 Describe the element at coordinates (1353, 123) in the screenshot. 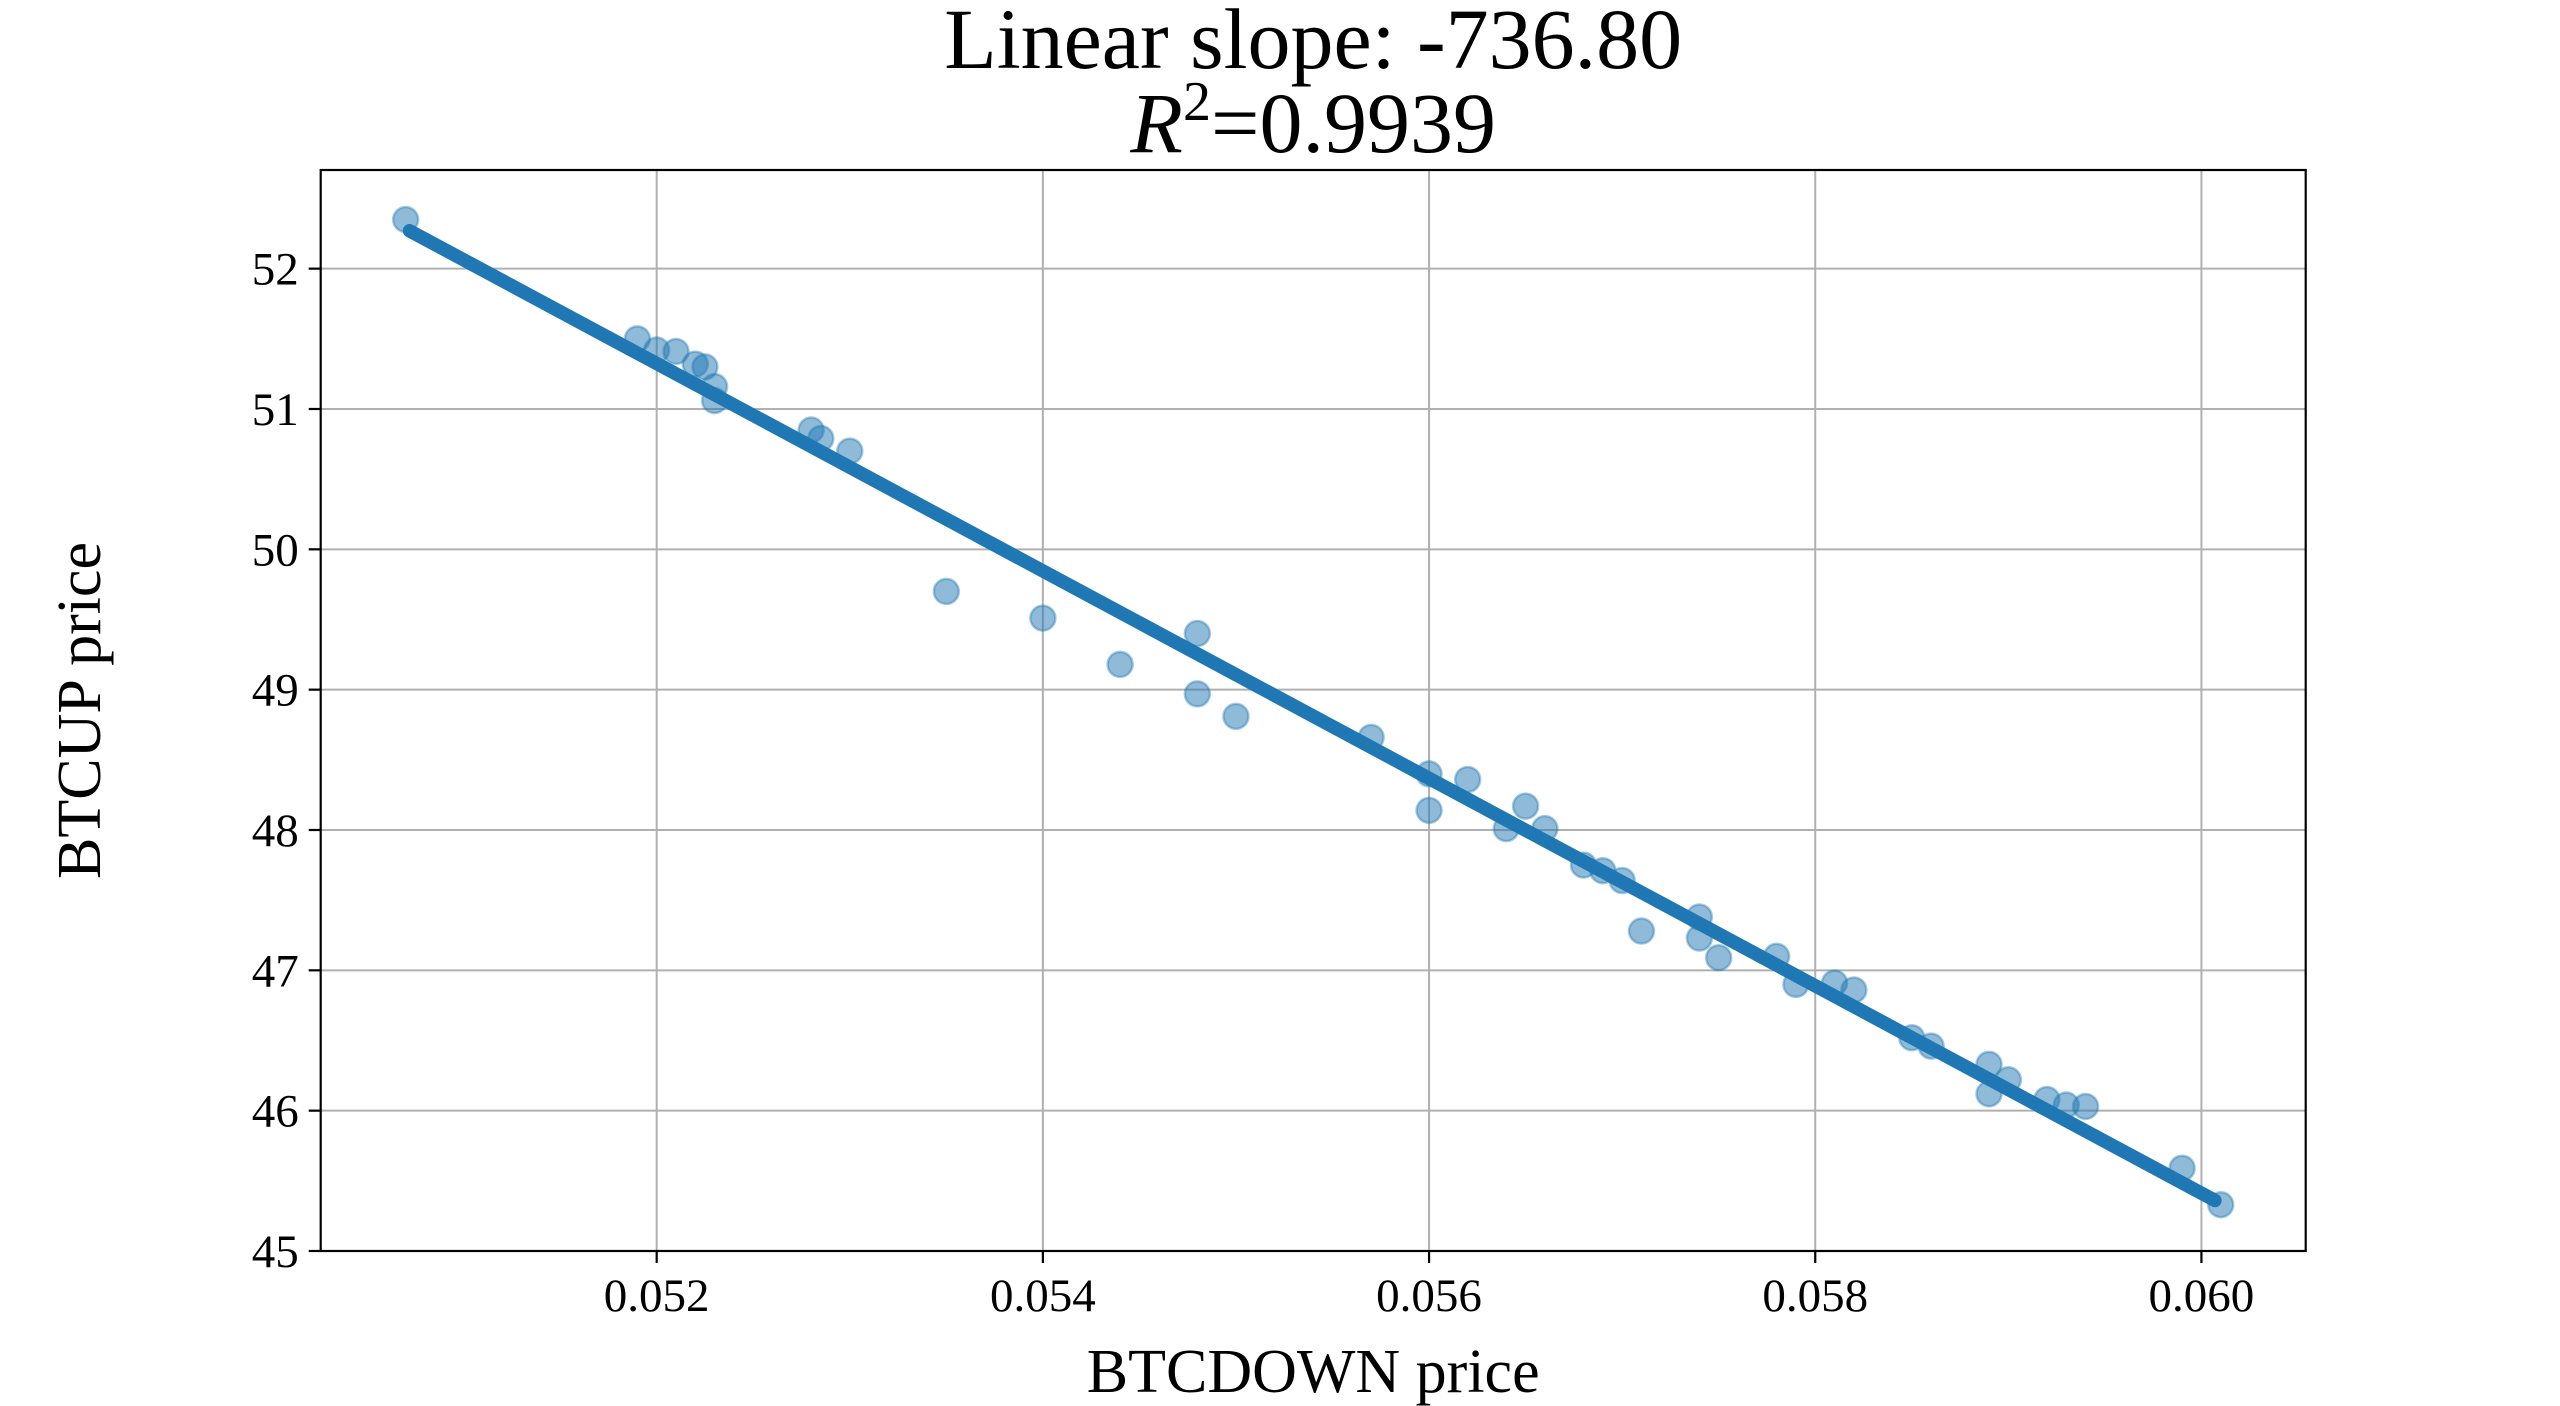

I see `r2-value: =0.9939` at that location.